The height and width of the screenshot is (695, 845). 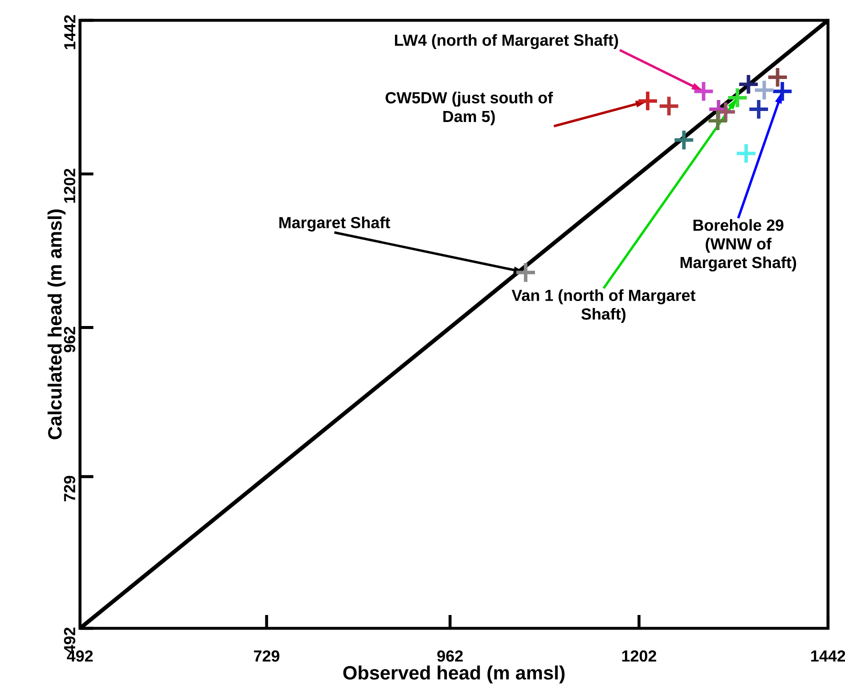 I want to click on y-tick-label: 1442, so click(x=70, y=32).